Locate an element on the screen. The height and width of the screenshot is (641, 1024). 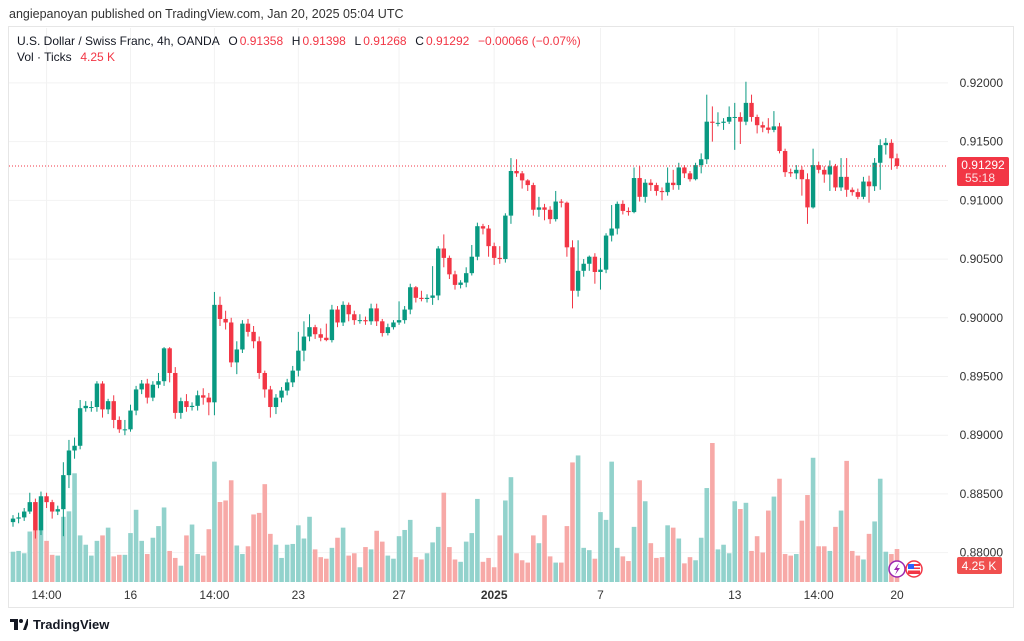
us-flag-event-icon is located at coordinates (914, 569).